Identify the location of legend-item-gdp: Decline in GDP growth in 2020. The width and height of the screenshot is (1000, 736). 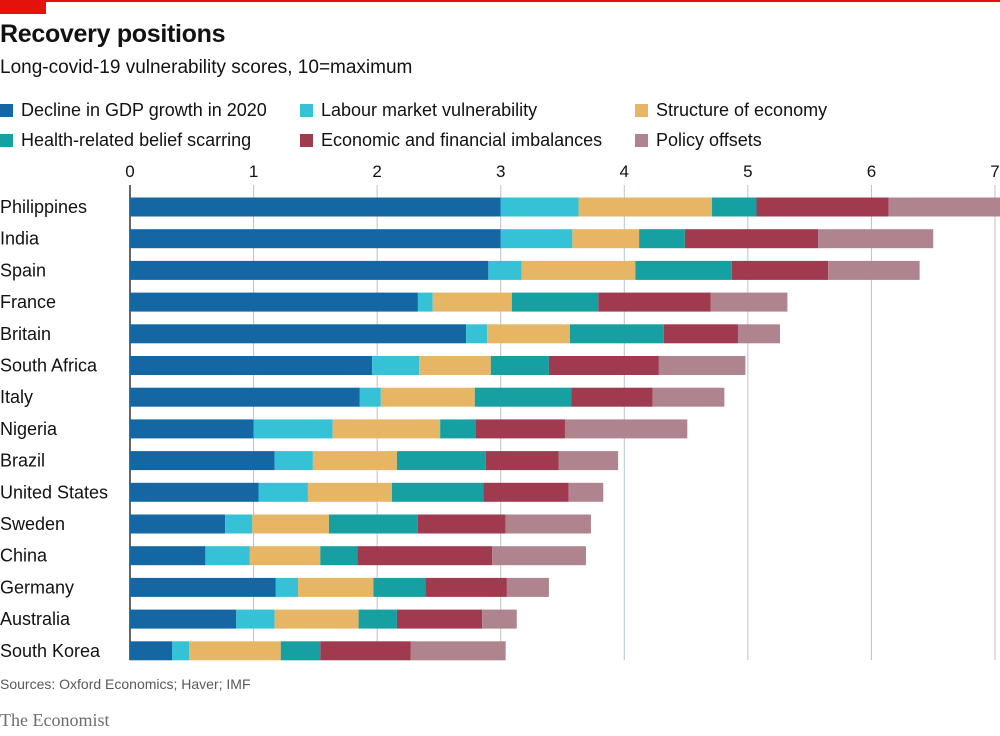
(133, 110).